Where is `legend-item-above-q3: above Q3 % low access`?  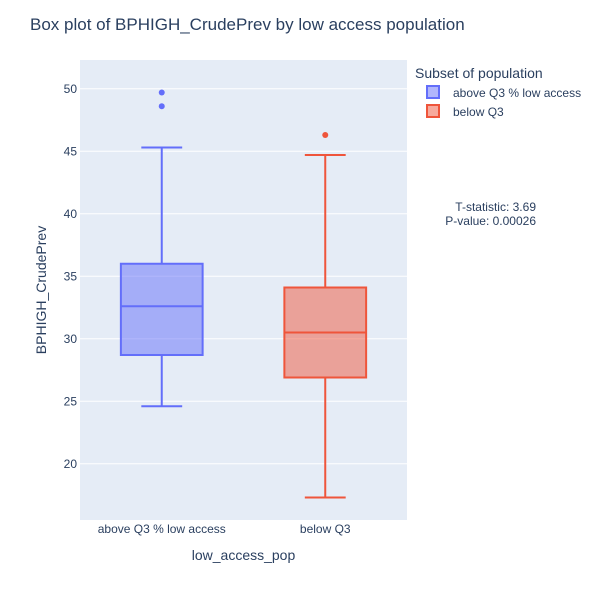
legend-item-above-q3: above Q3 % low access is located at coordinates (503, 92).